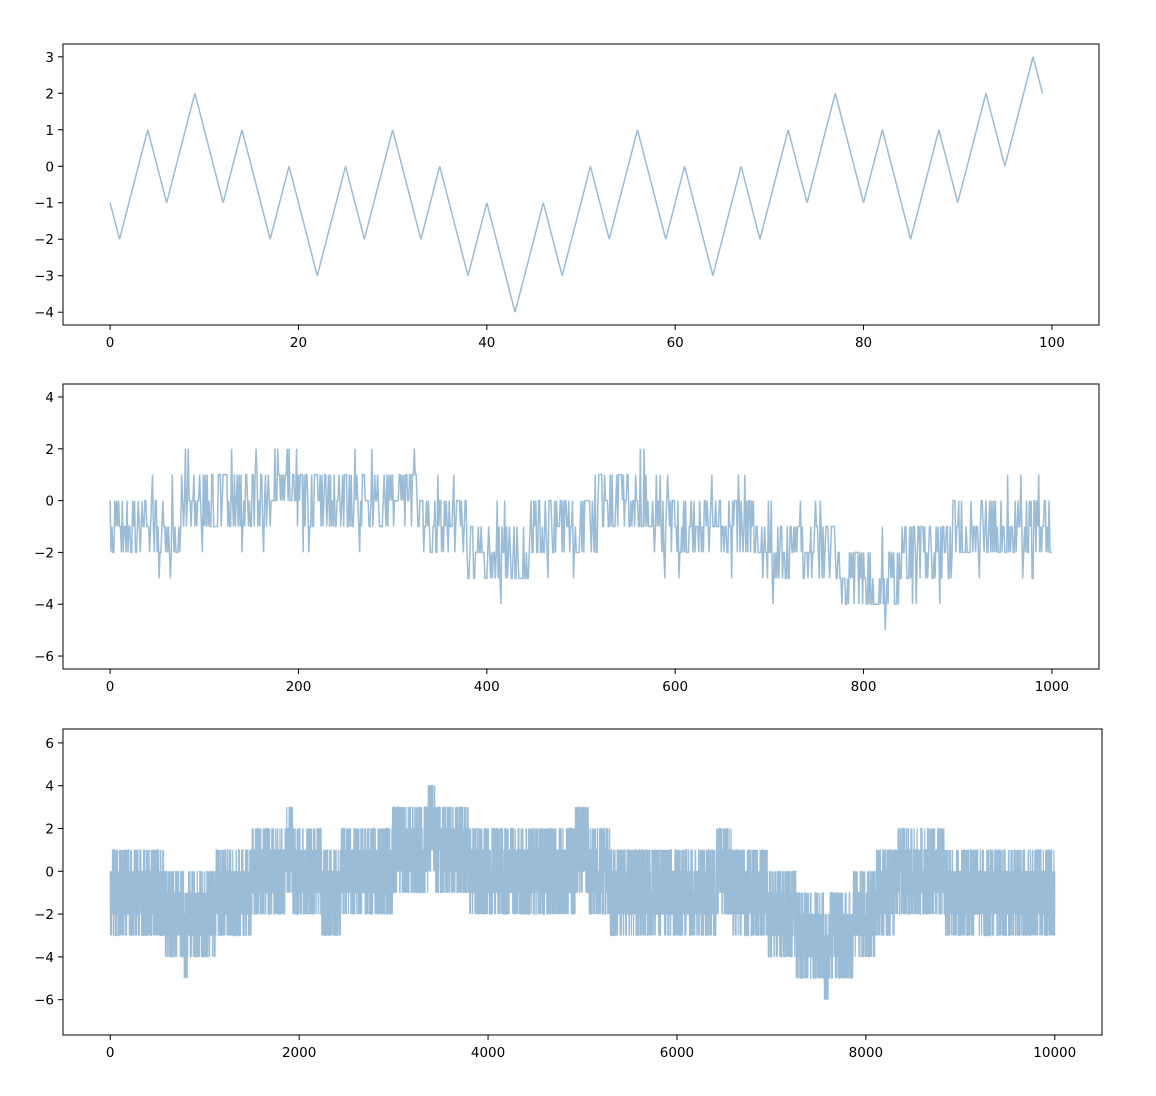  What do you see at coordinates (49, 744) in the screenshot?
I see `chart-3-y-tick-label: 6` at bounding box center [49, 744].